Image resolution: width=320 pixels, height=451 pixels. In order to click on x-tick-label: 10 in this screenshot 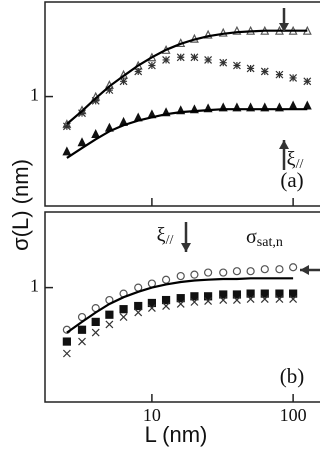, I will do `click(152, 415)`.